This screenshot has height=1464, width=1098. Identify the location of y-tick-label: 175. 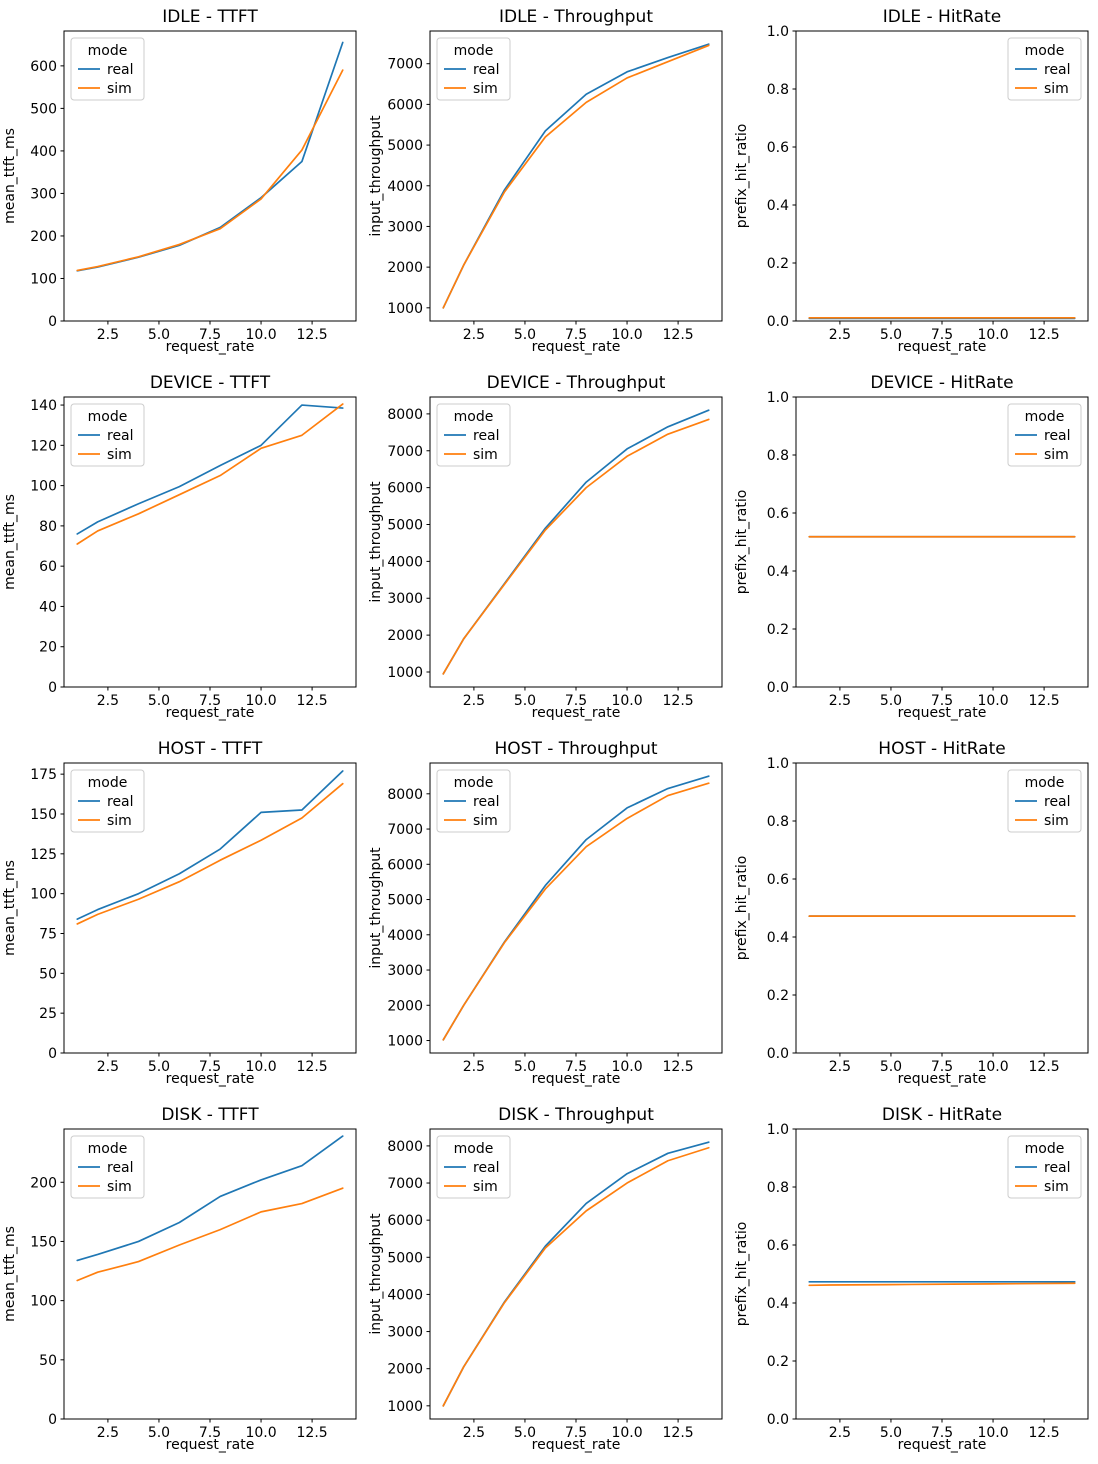
(43, 775).